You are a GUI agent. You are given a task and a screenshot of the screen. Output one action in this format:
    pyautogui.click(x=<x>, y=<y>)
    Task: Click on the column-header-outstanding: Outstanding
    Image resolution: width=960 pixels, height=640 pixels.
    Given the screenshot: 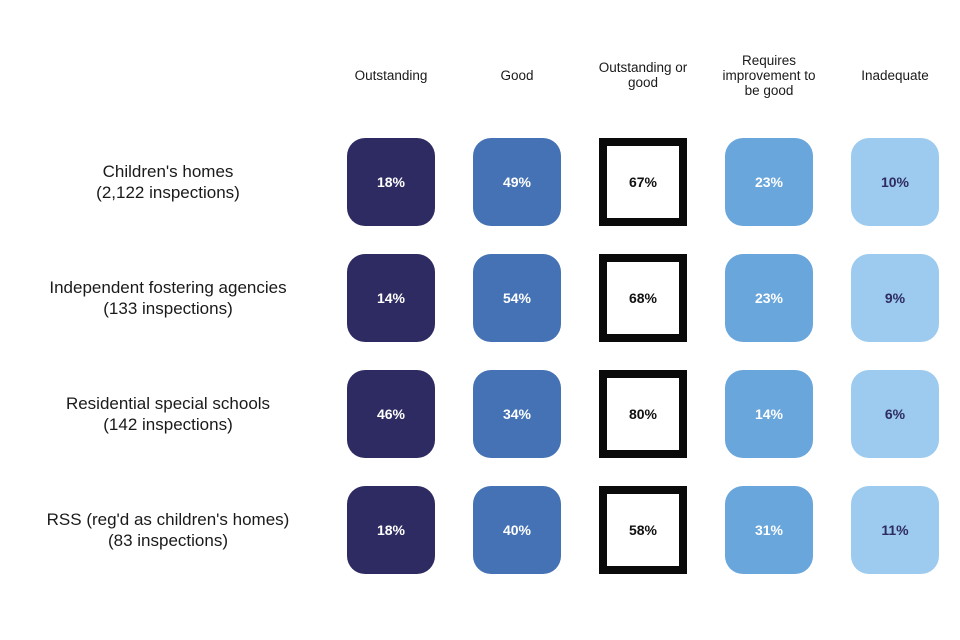 What is the action you would take?
    pyautogui.click(x=391, y=68)
    